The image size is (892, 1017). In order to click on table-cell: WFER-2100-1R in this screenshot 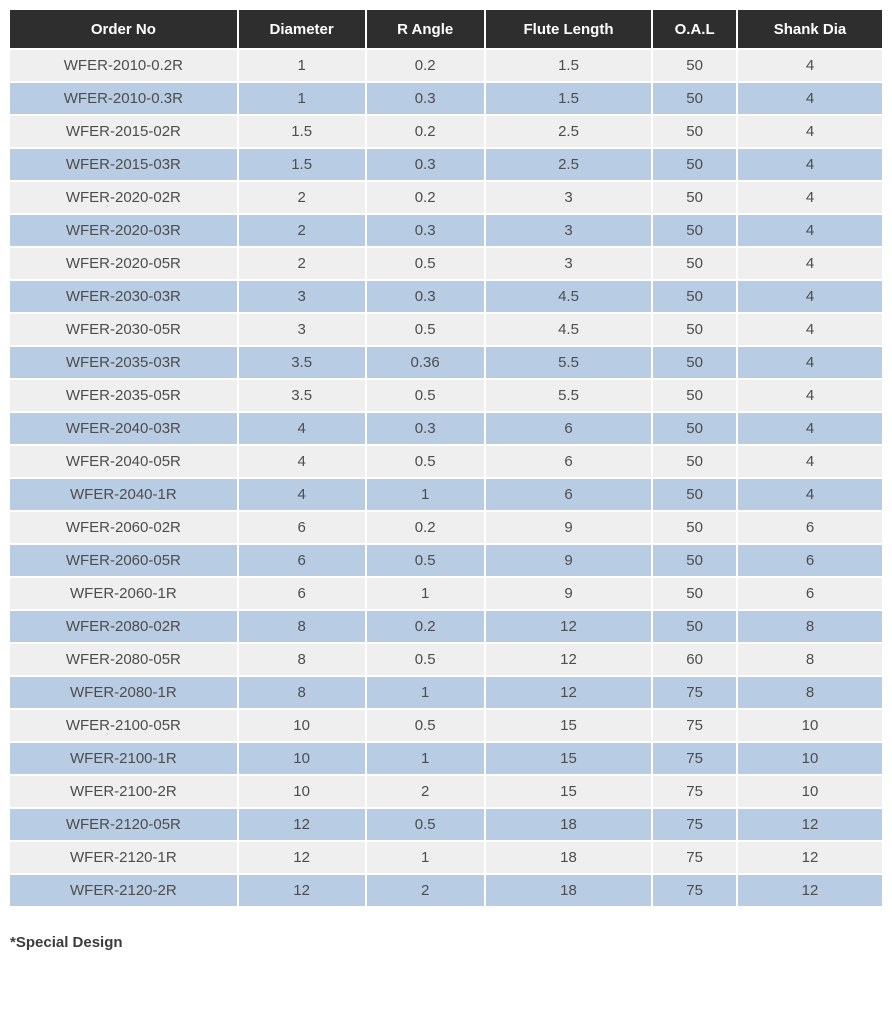, I will do `click(123, 758)`.